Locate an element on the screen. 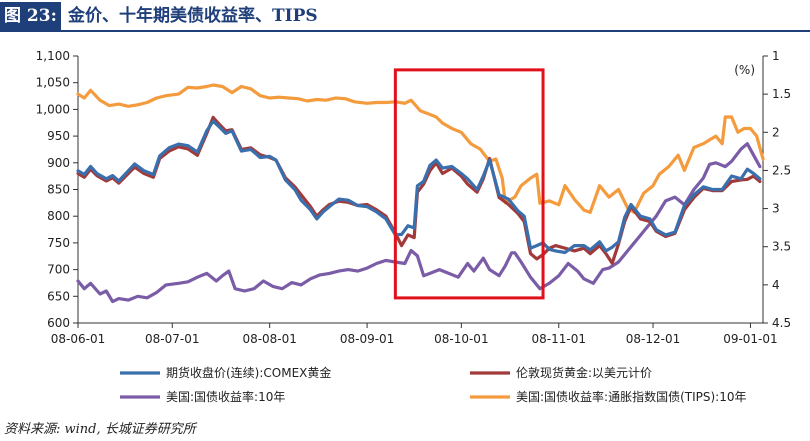 This screenshot has height=441, width=810. figure-title-bar: 图 23: 金价、十年期美债收益率、TIPS is located at coordinates (405, 17).